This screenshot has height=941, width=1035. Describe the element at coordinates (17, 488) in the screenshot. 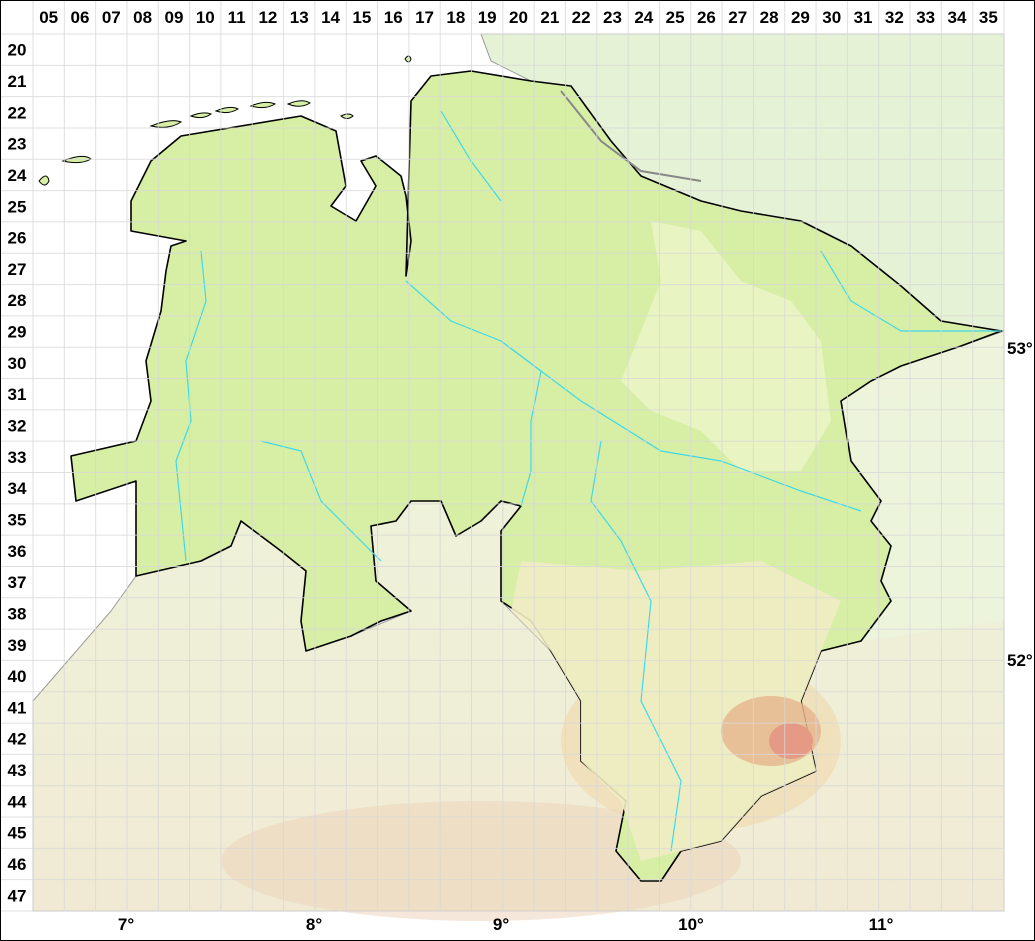

I see `row-label: 34` at that location.